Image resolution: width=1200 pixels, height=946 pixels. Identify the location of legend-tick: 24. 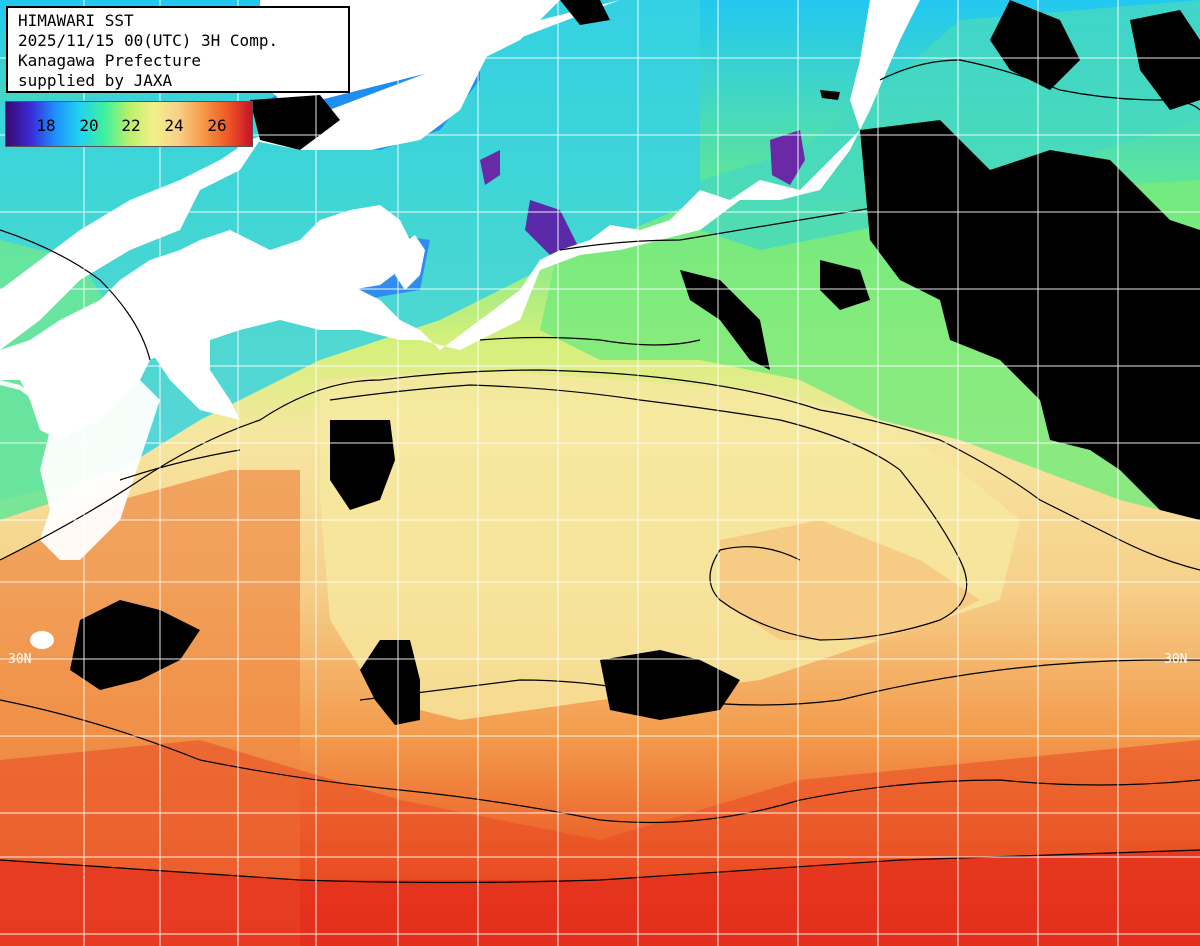
(174, 125).